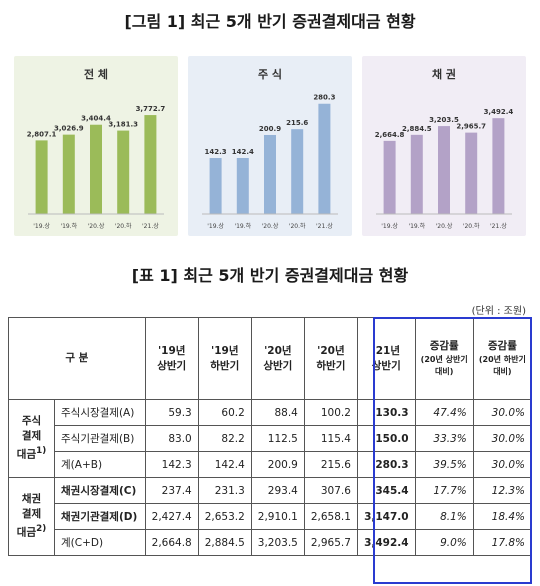 The image size is (540, 586). What do you see at coordinates (224, 464) in the screenshot?
I see `cell-value: 142.4` at bounding box center [224, 464].